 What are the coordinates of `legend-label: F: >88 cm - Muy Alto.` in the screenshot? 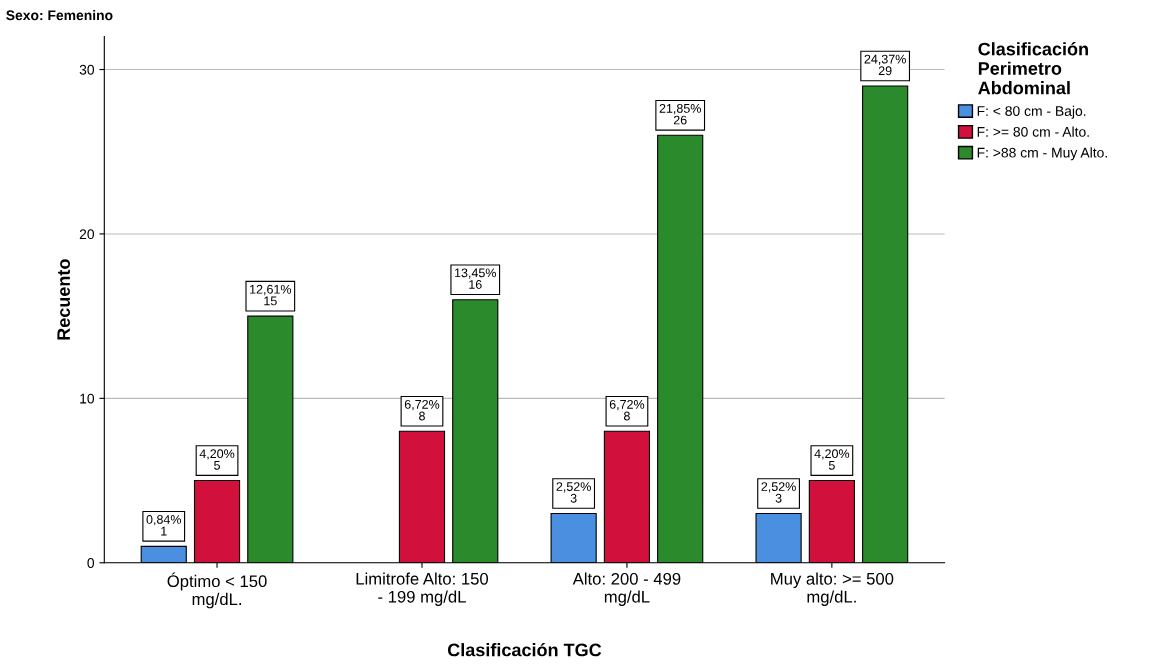 It's located at (1042, 154).